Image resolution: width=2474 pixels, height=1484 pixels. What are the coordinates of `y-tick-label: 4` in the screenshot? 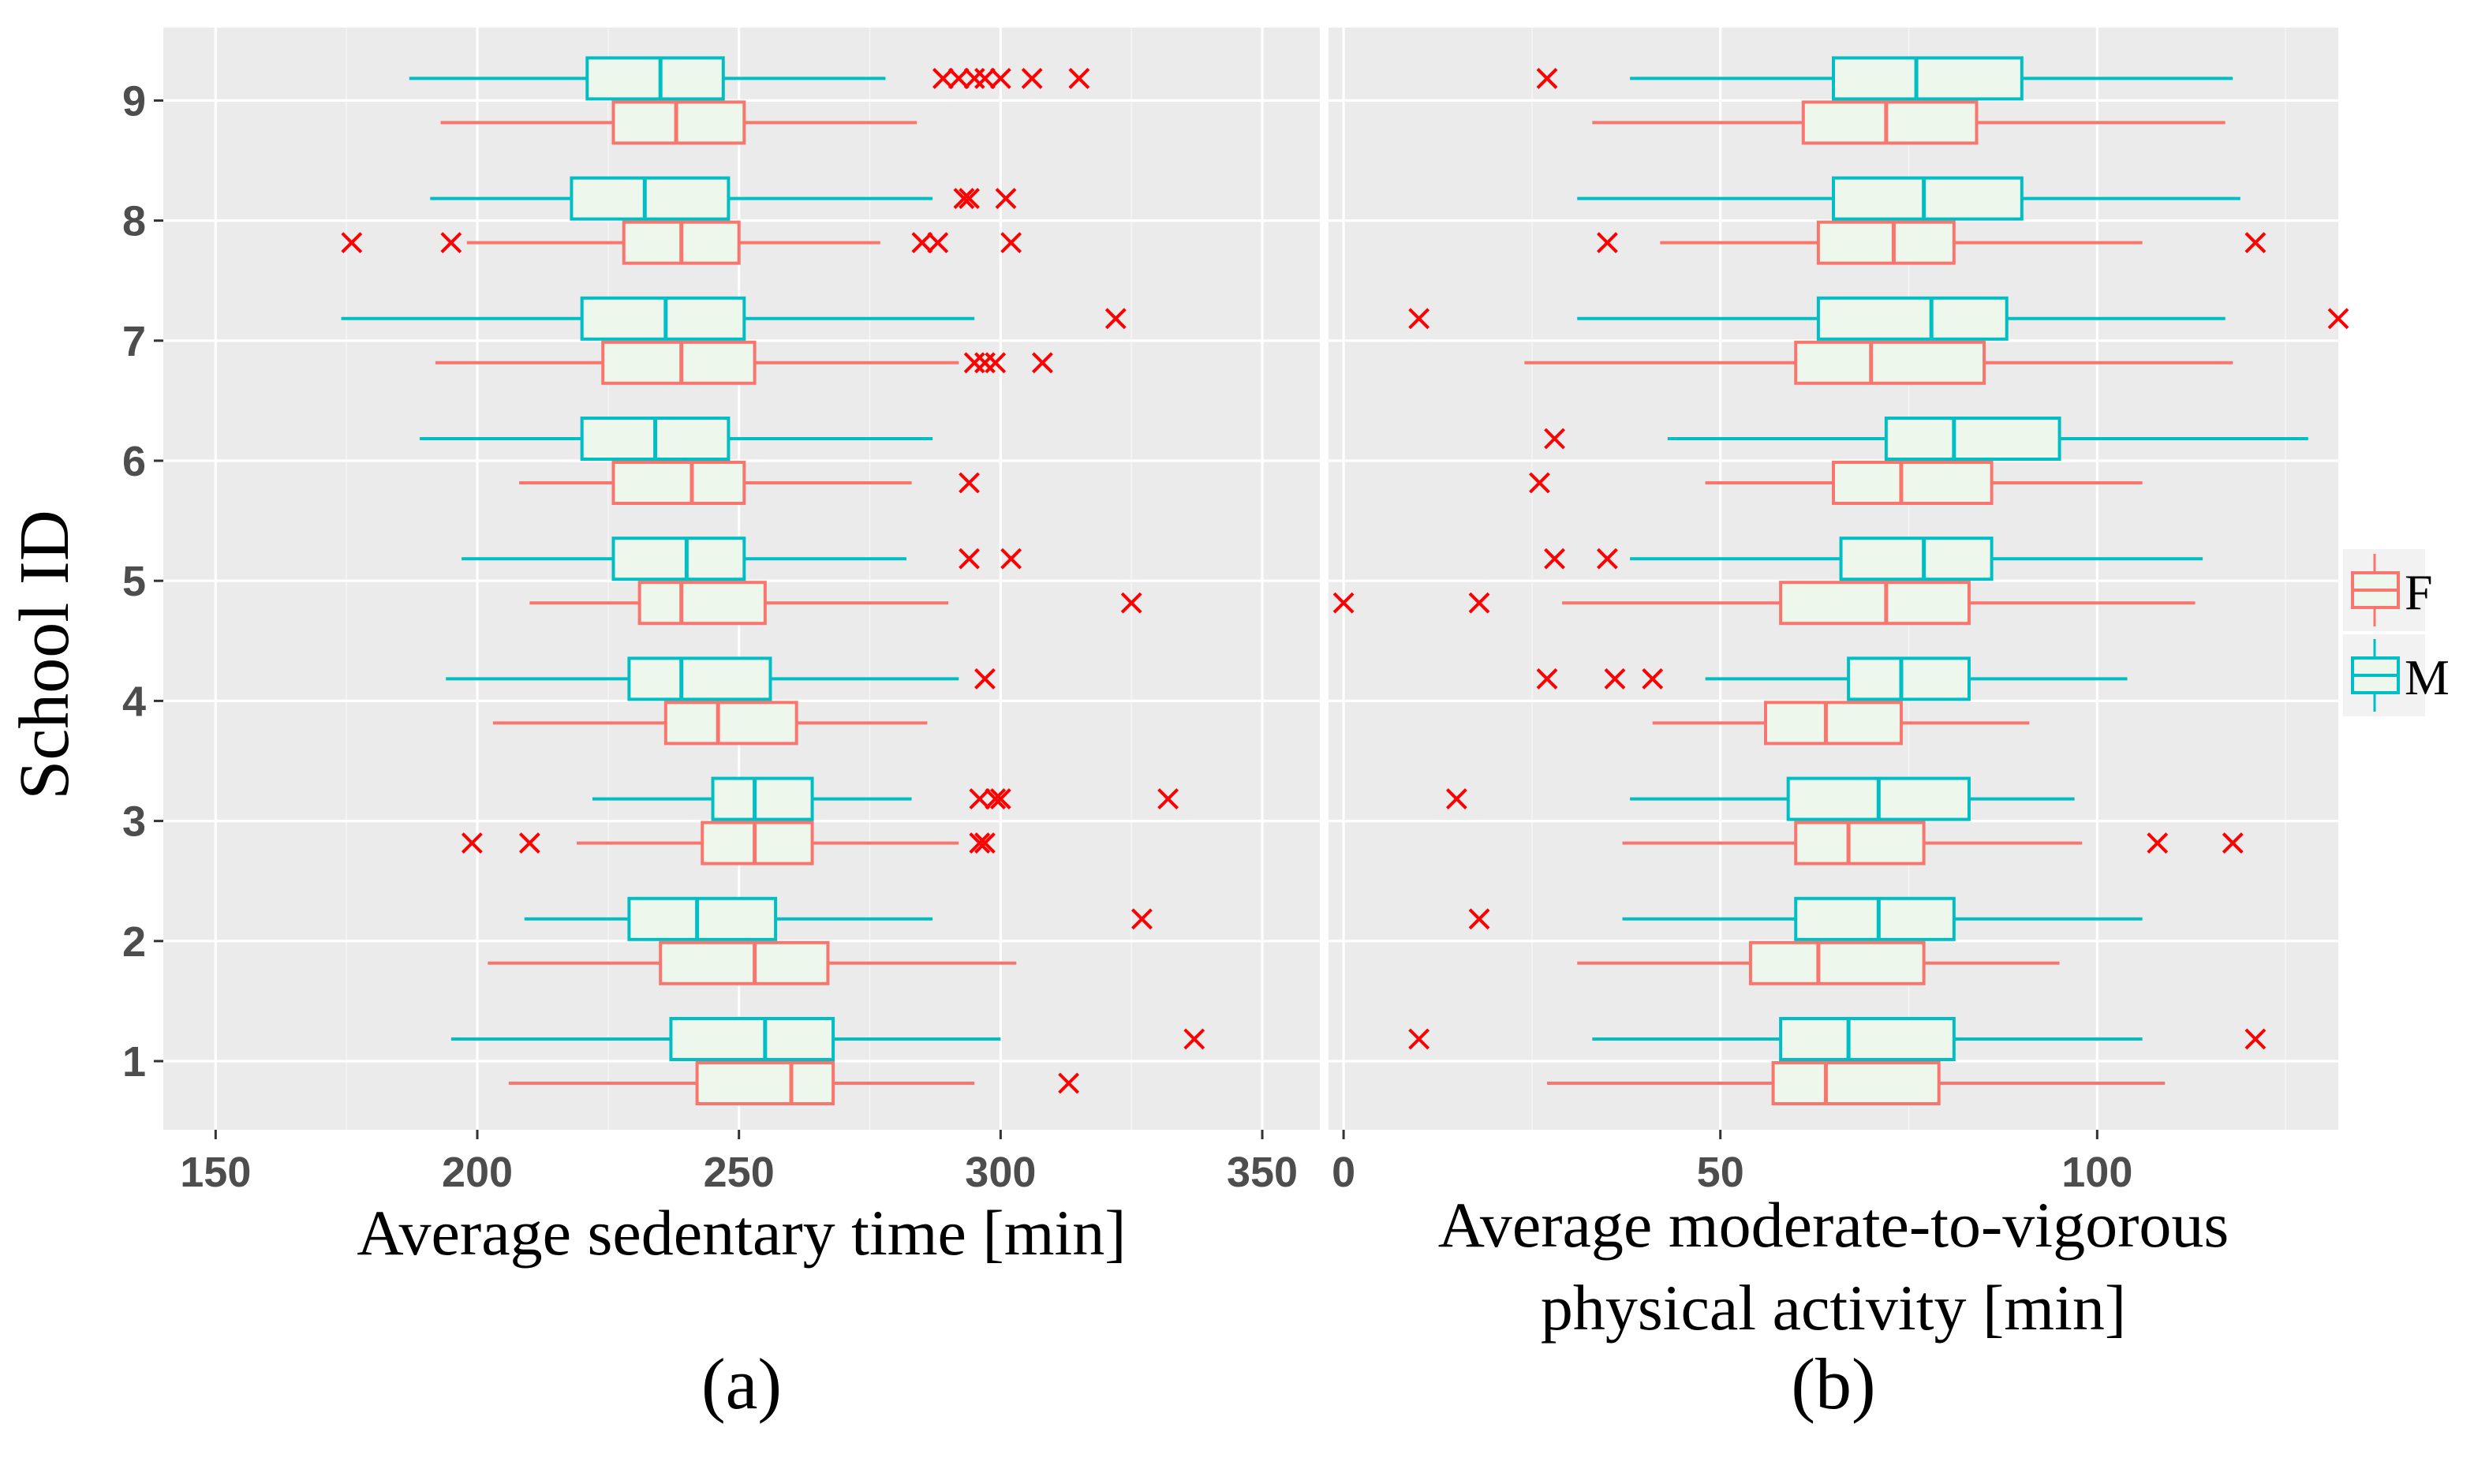 It's located at (134, 701).